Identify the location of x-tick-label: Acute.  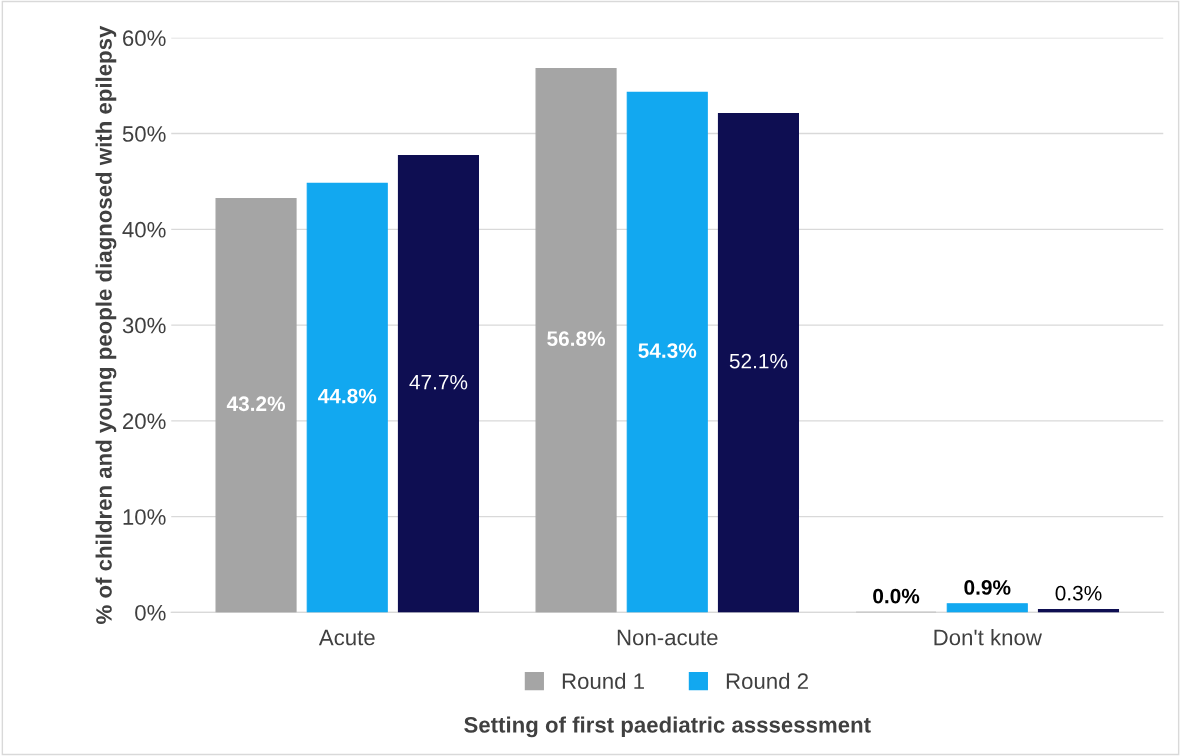
(346, 637).